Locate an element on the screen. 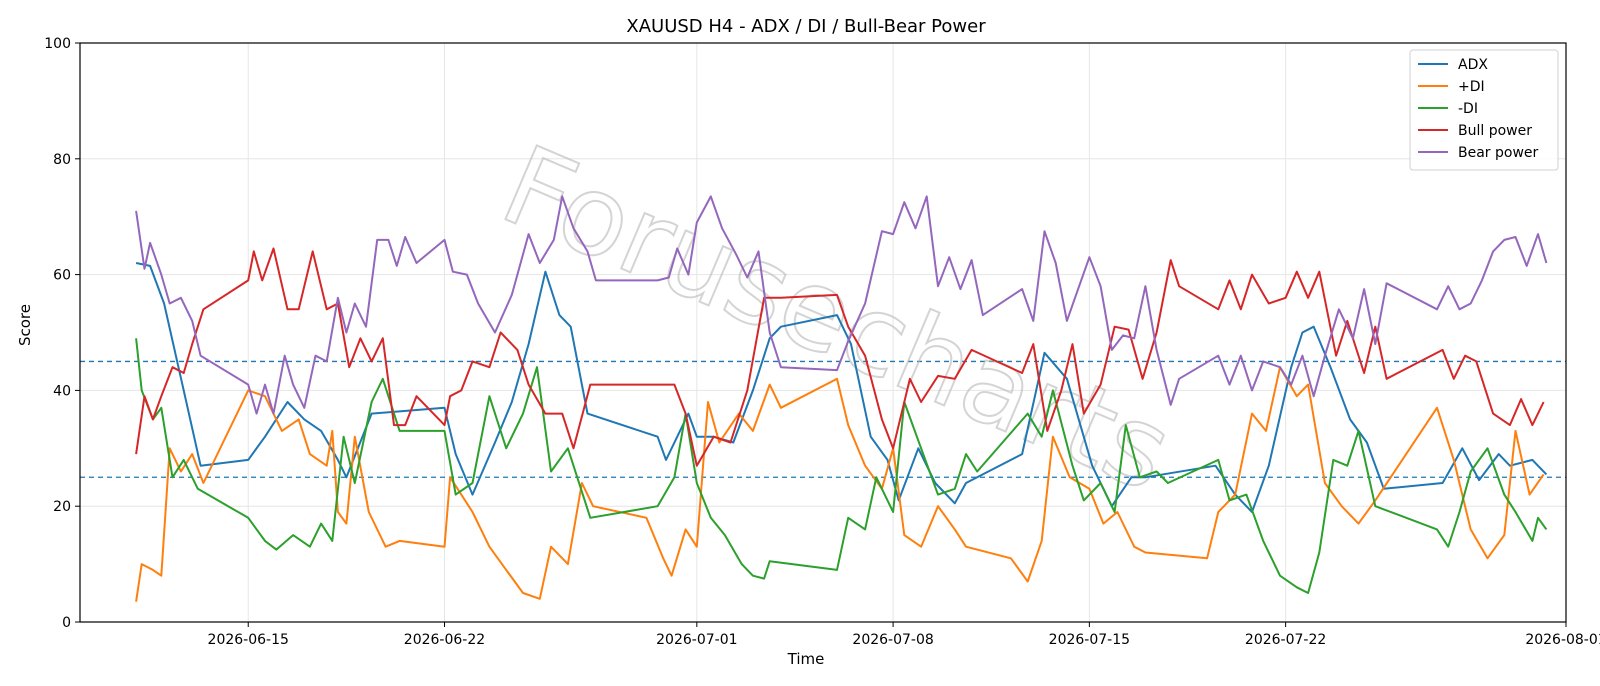  x-axis-title: Time is located at coordinates (806, 659).